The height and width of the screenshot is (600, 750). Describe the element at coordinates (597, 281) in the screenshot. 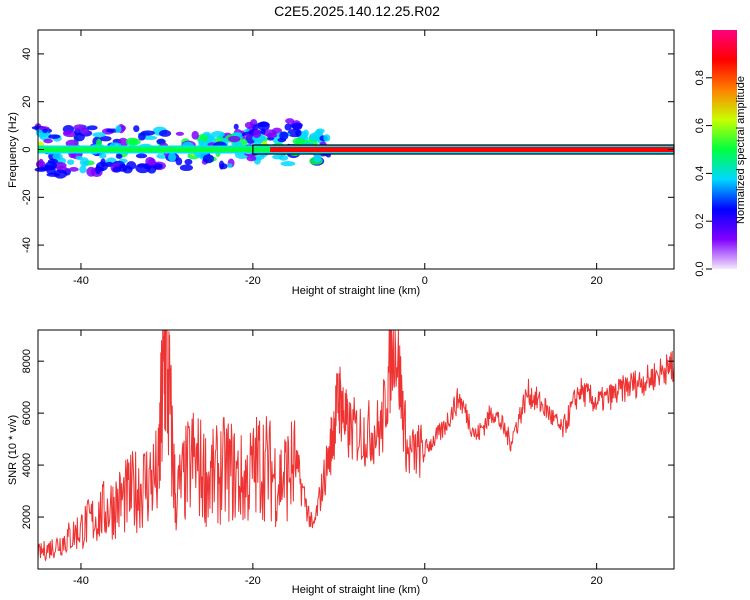

I see `x-tick-label: 20` at that location.